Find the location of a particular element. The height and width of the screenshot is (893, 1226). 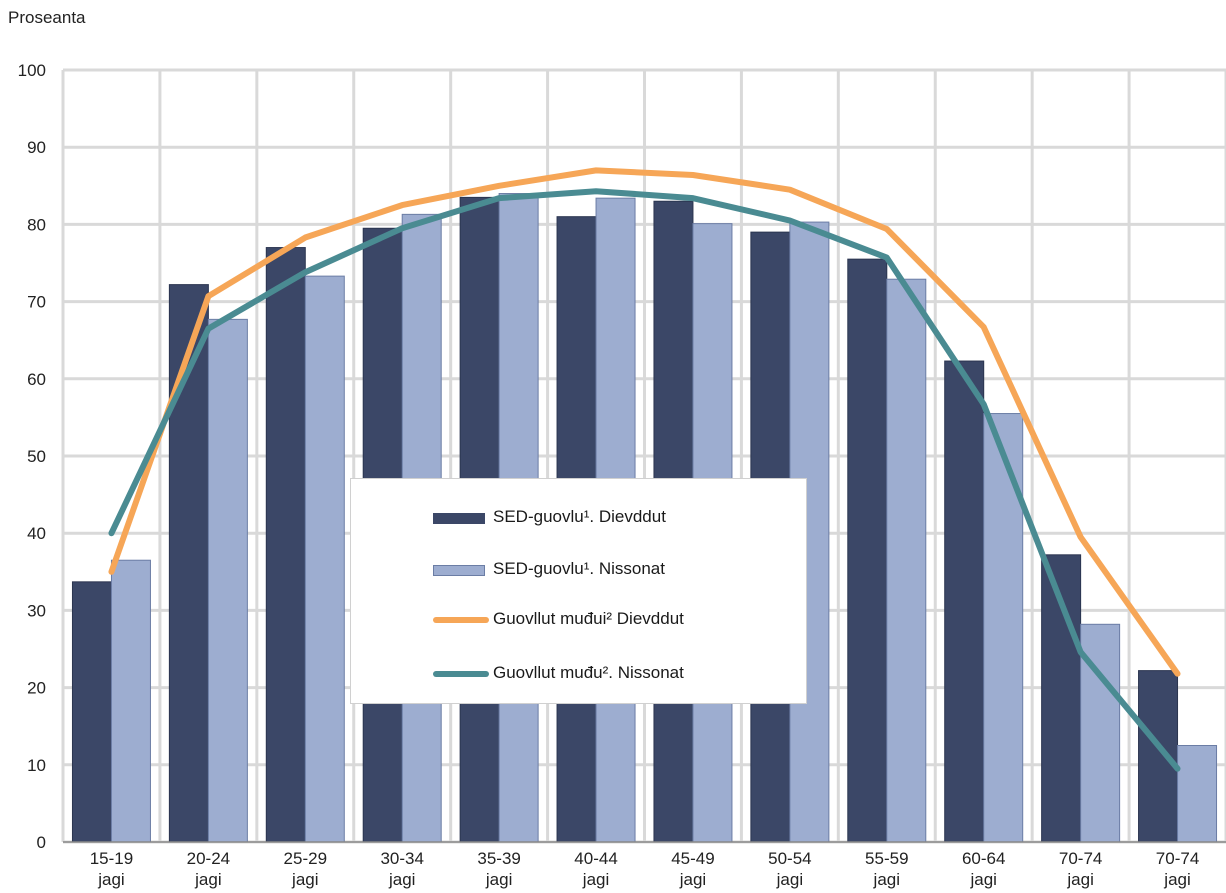

legend-item-line-1: Guovllut muđu². Nissonat is located at coordinates (578, 674).